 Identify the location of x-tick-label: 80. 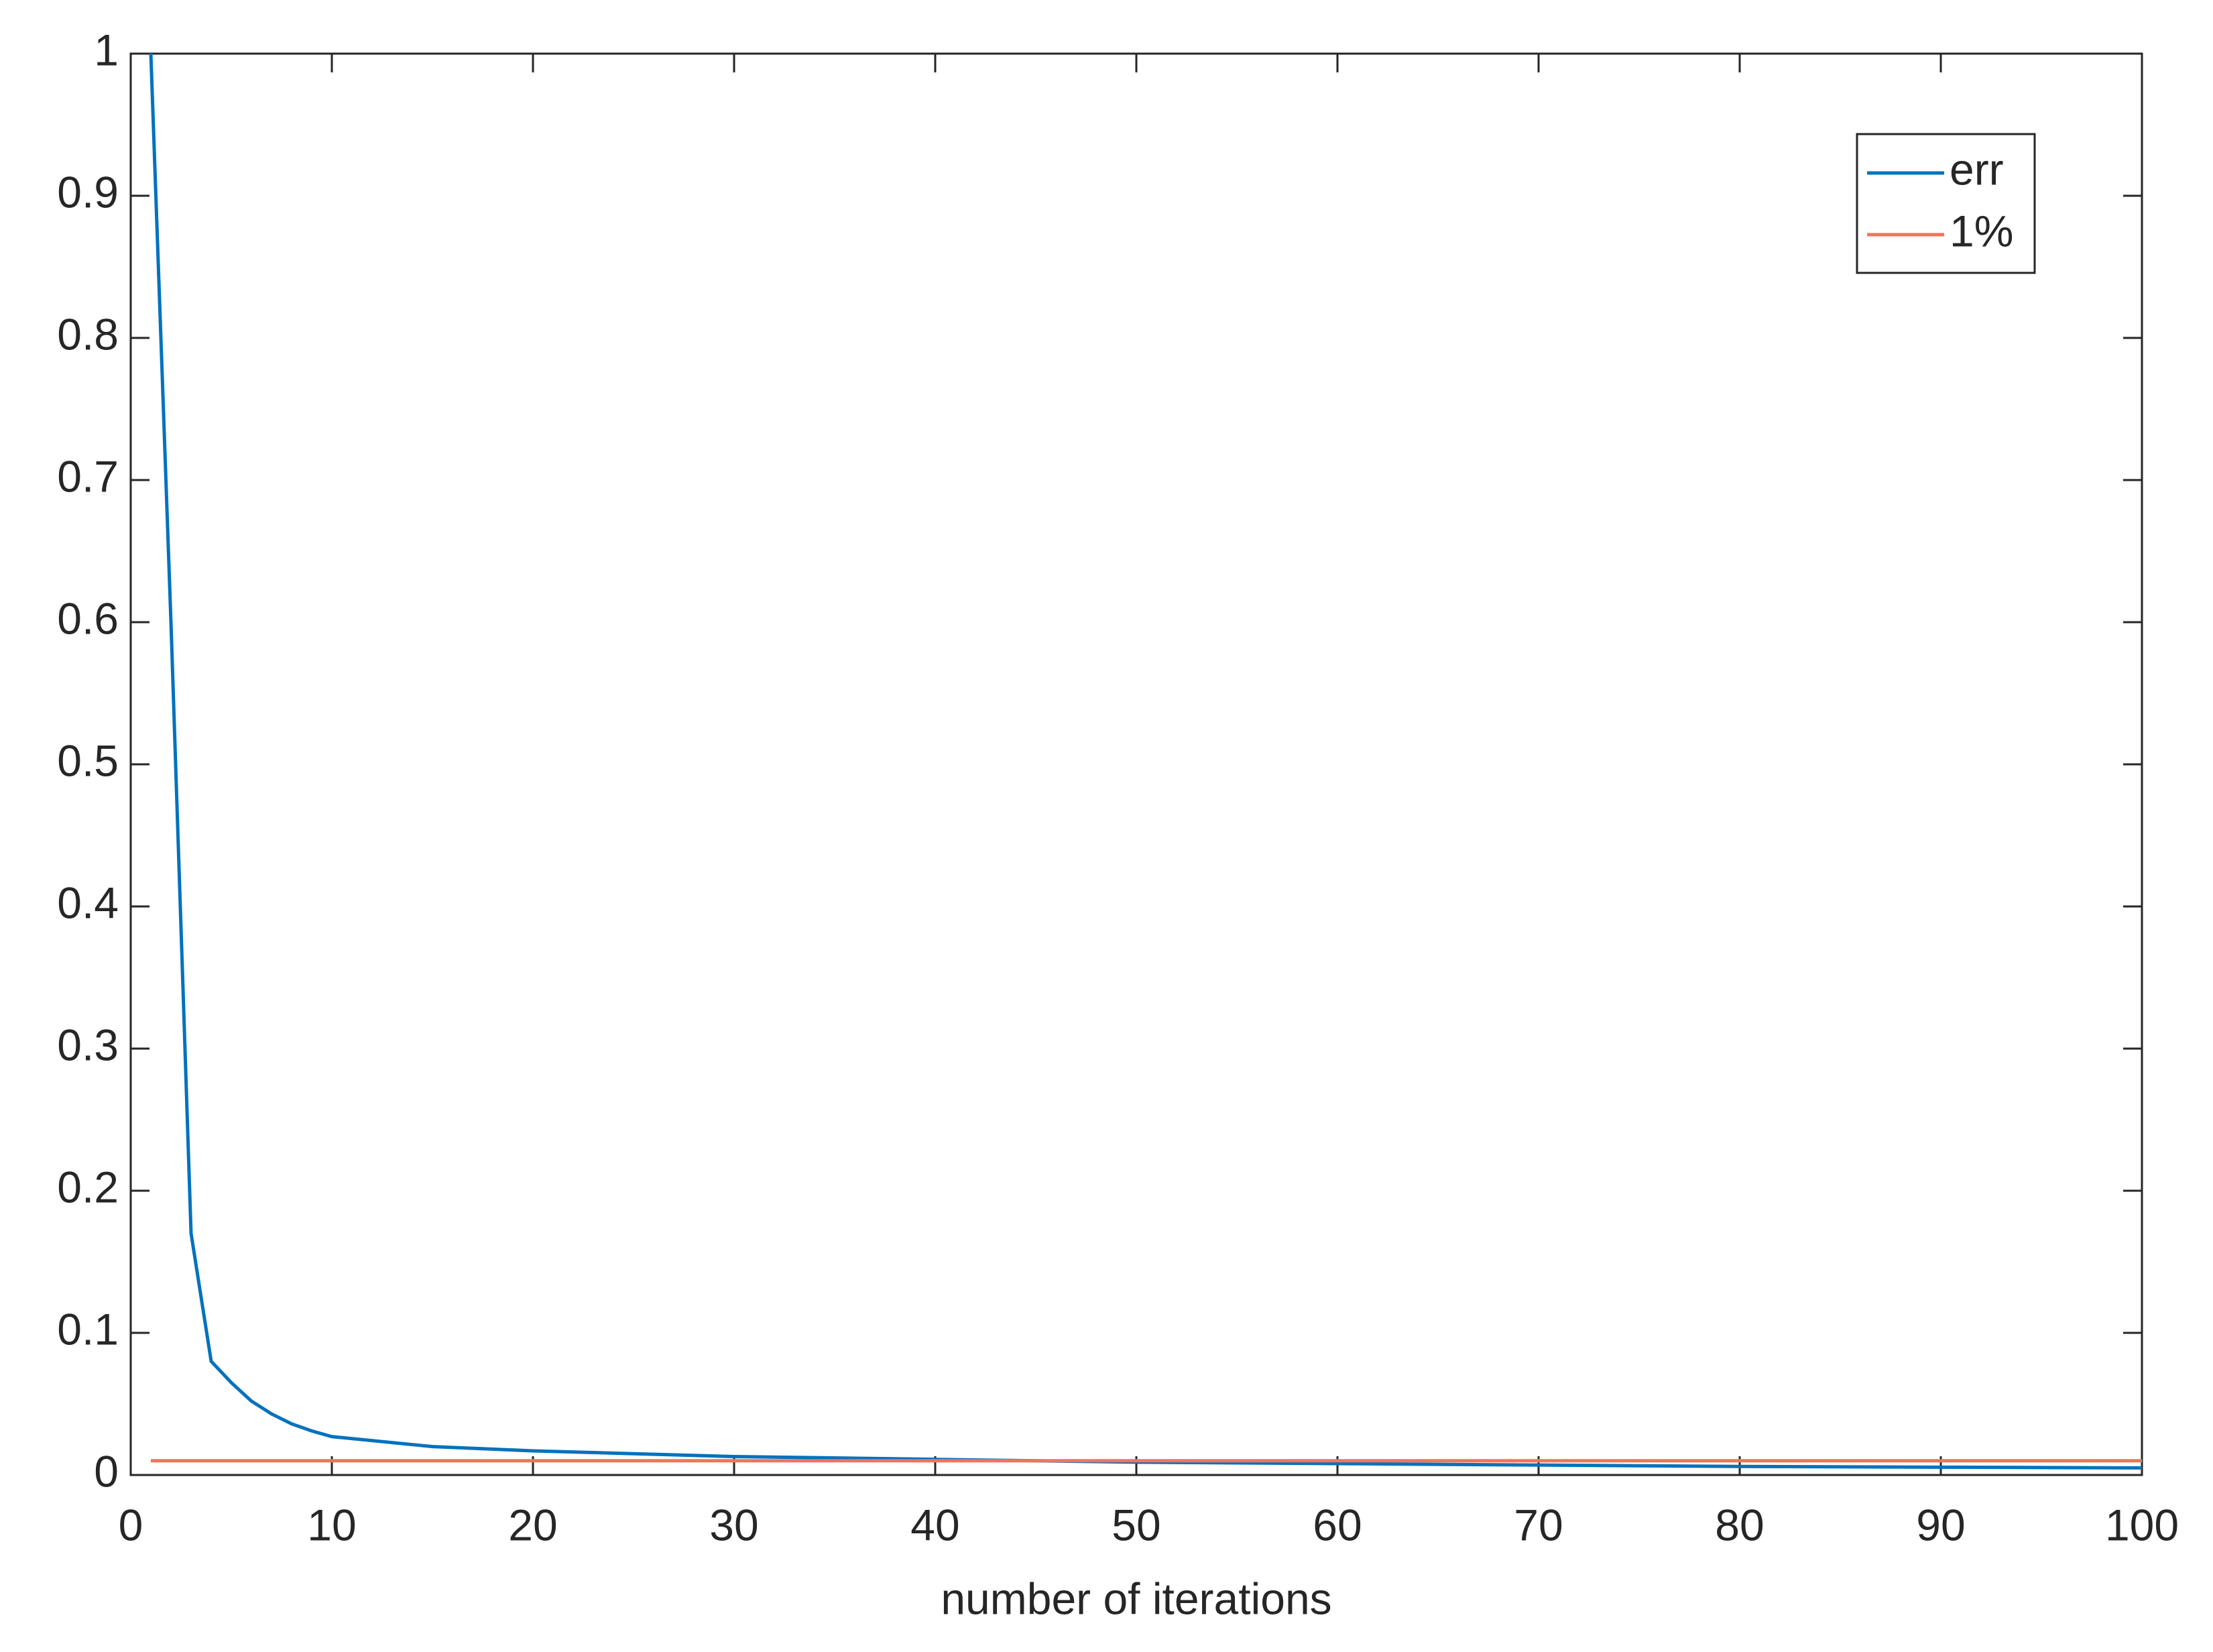
(1739, 1524).